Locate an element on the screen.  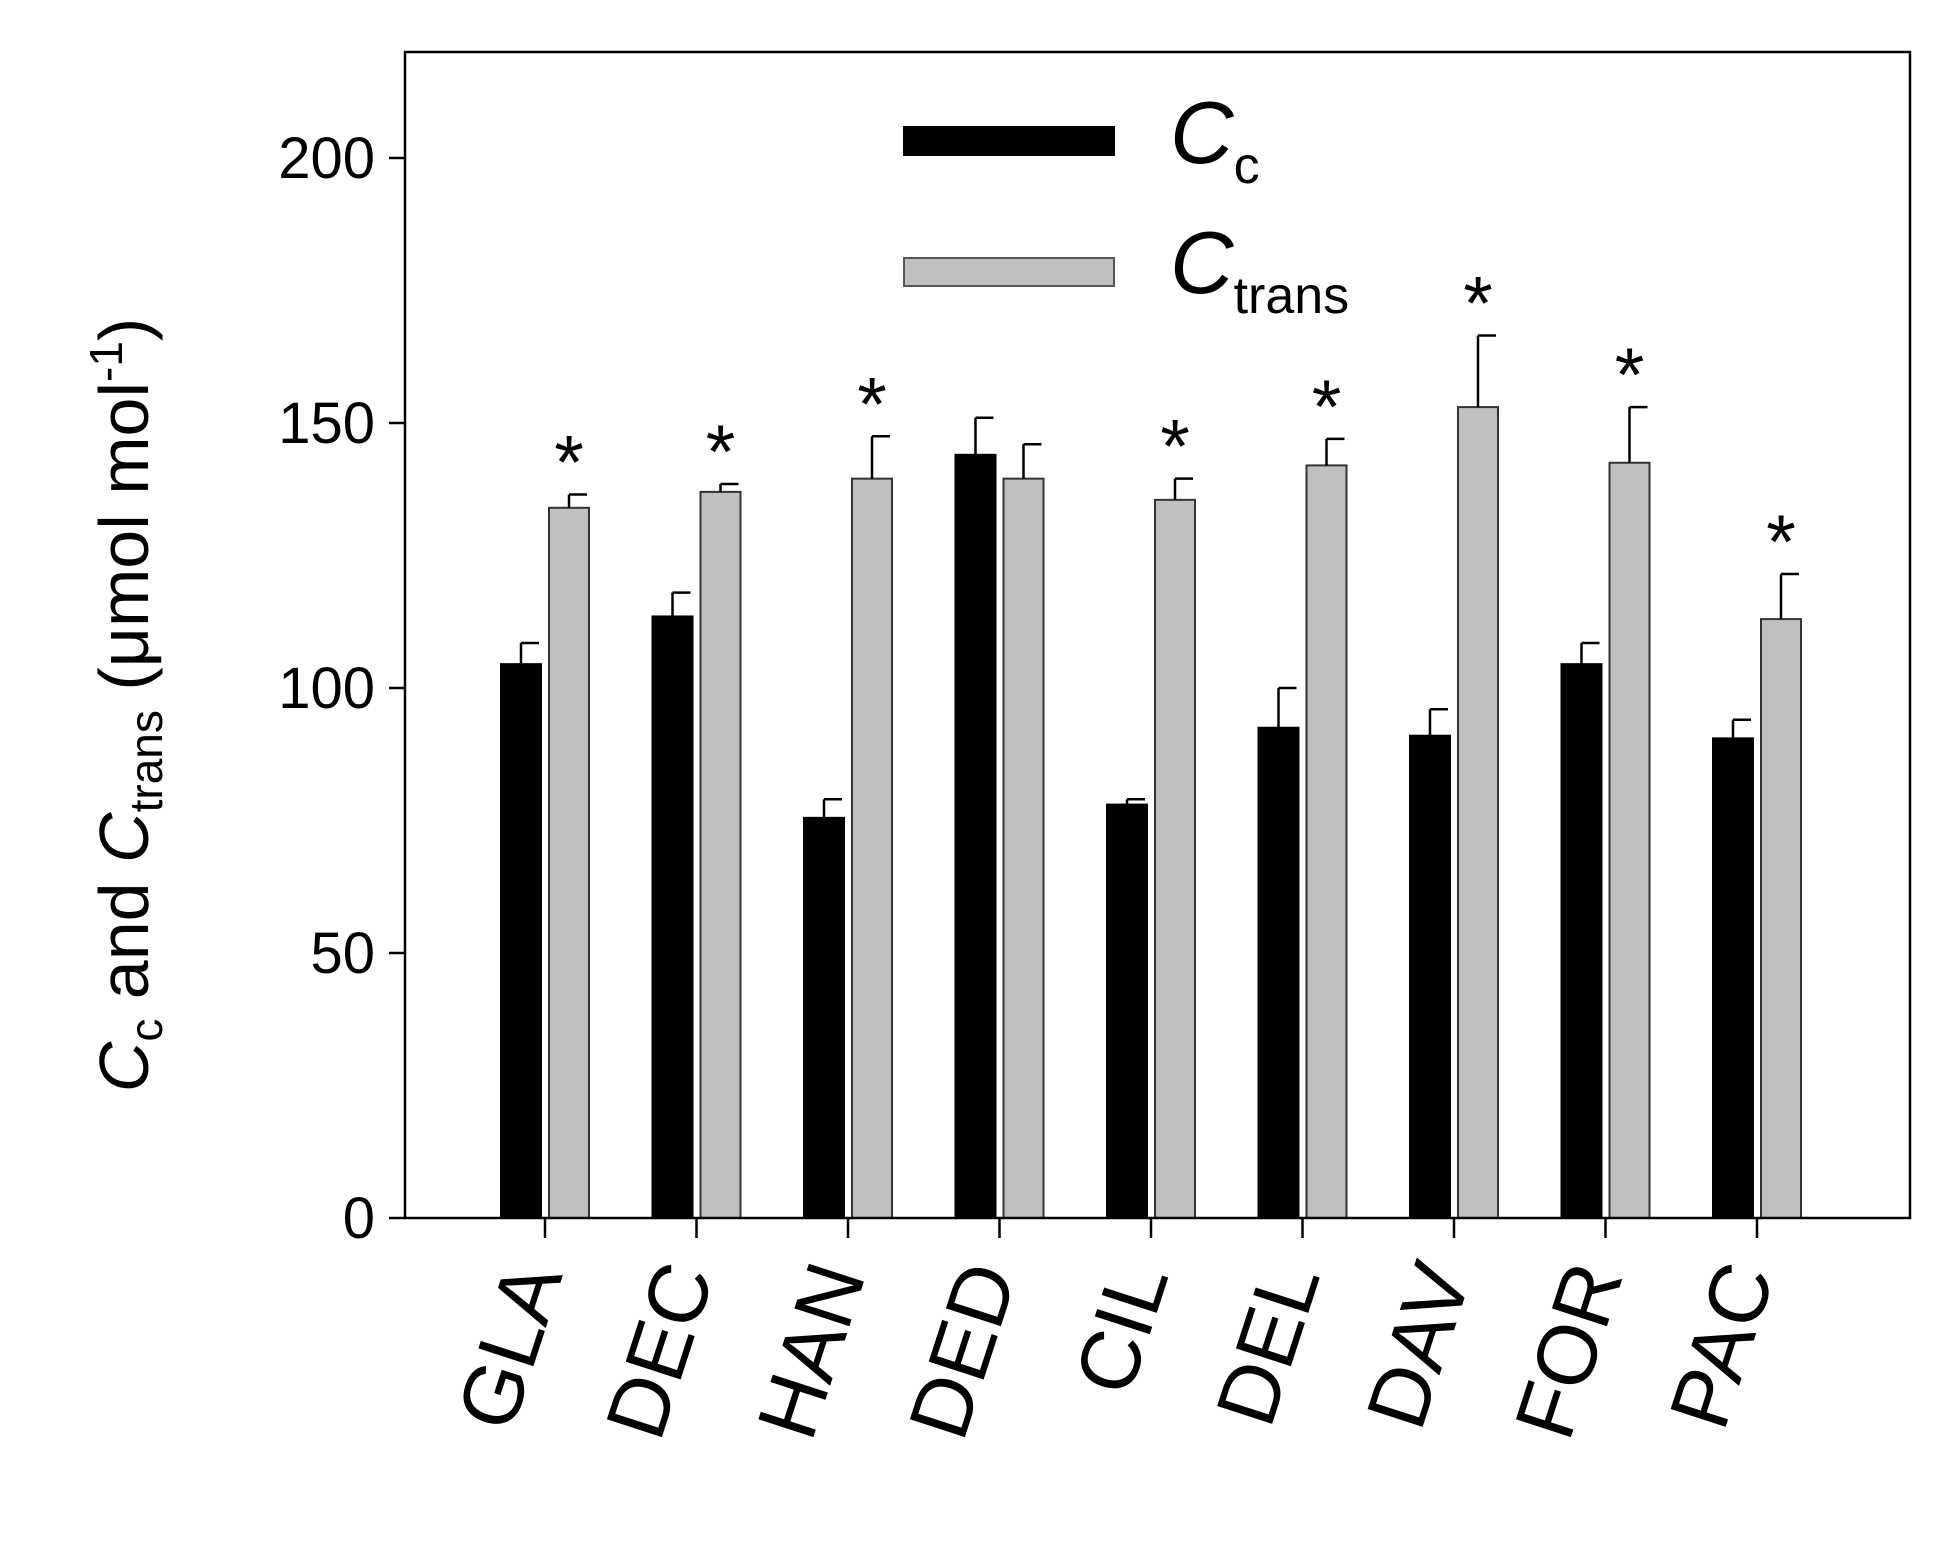
legend: Cc Ctrans is located at coordinates (1126, 204).